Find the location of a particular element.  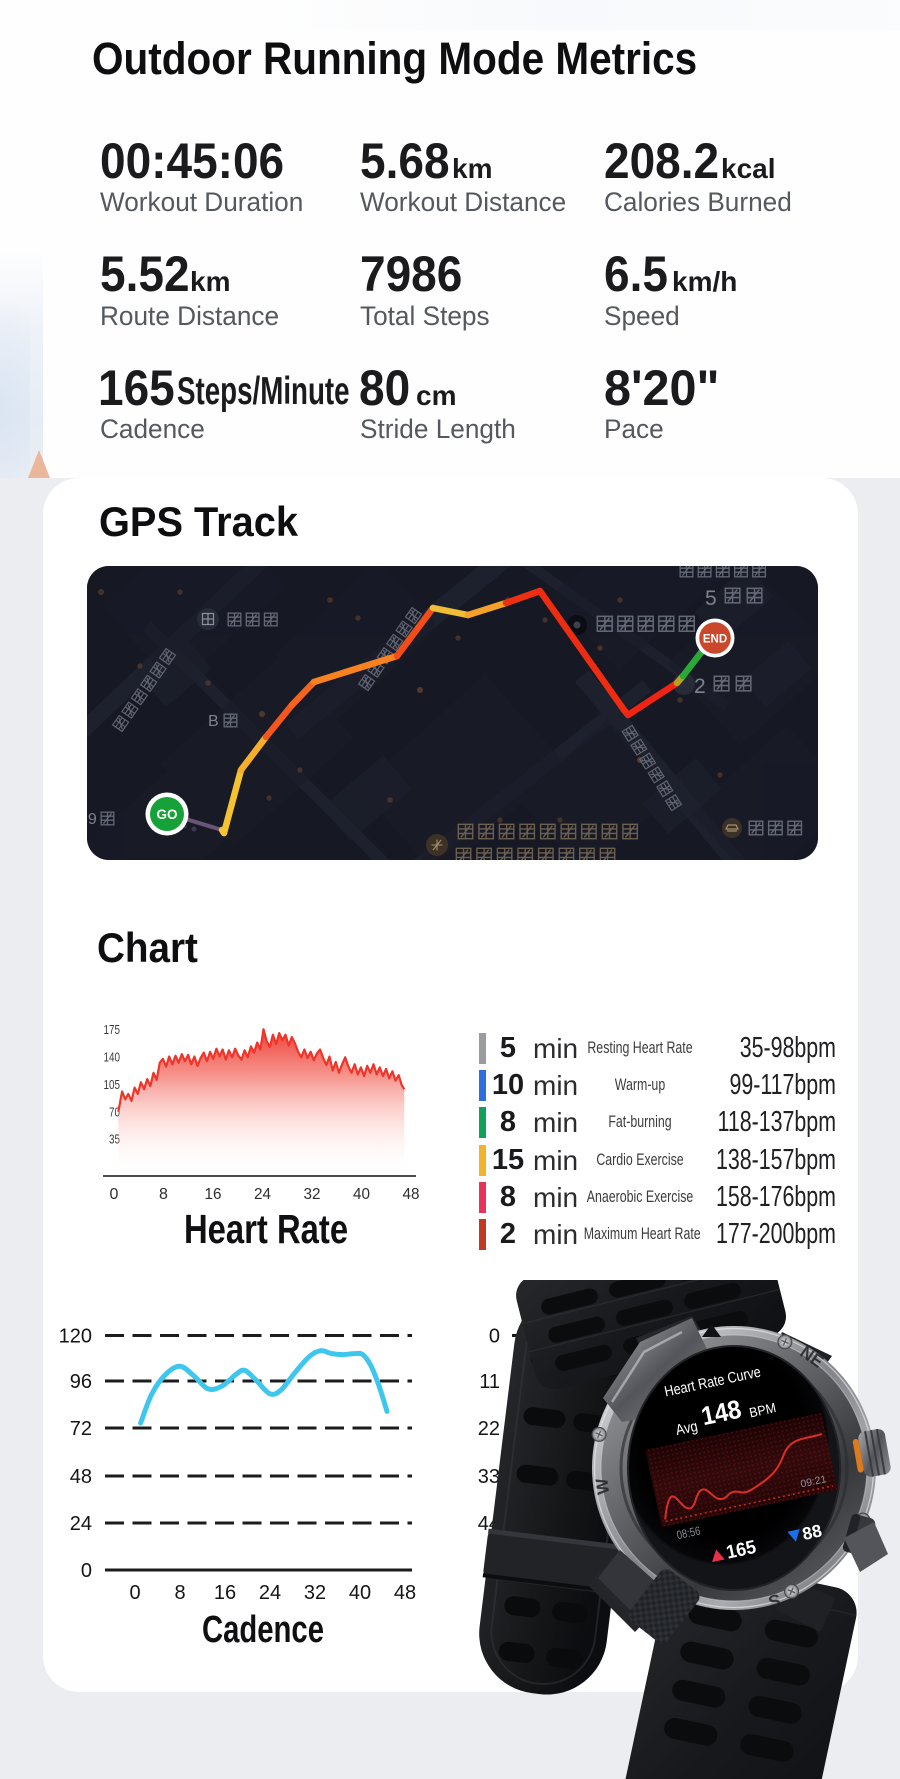

svg-text: 72 is located at coordinates (81, 1429).